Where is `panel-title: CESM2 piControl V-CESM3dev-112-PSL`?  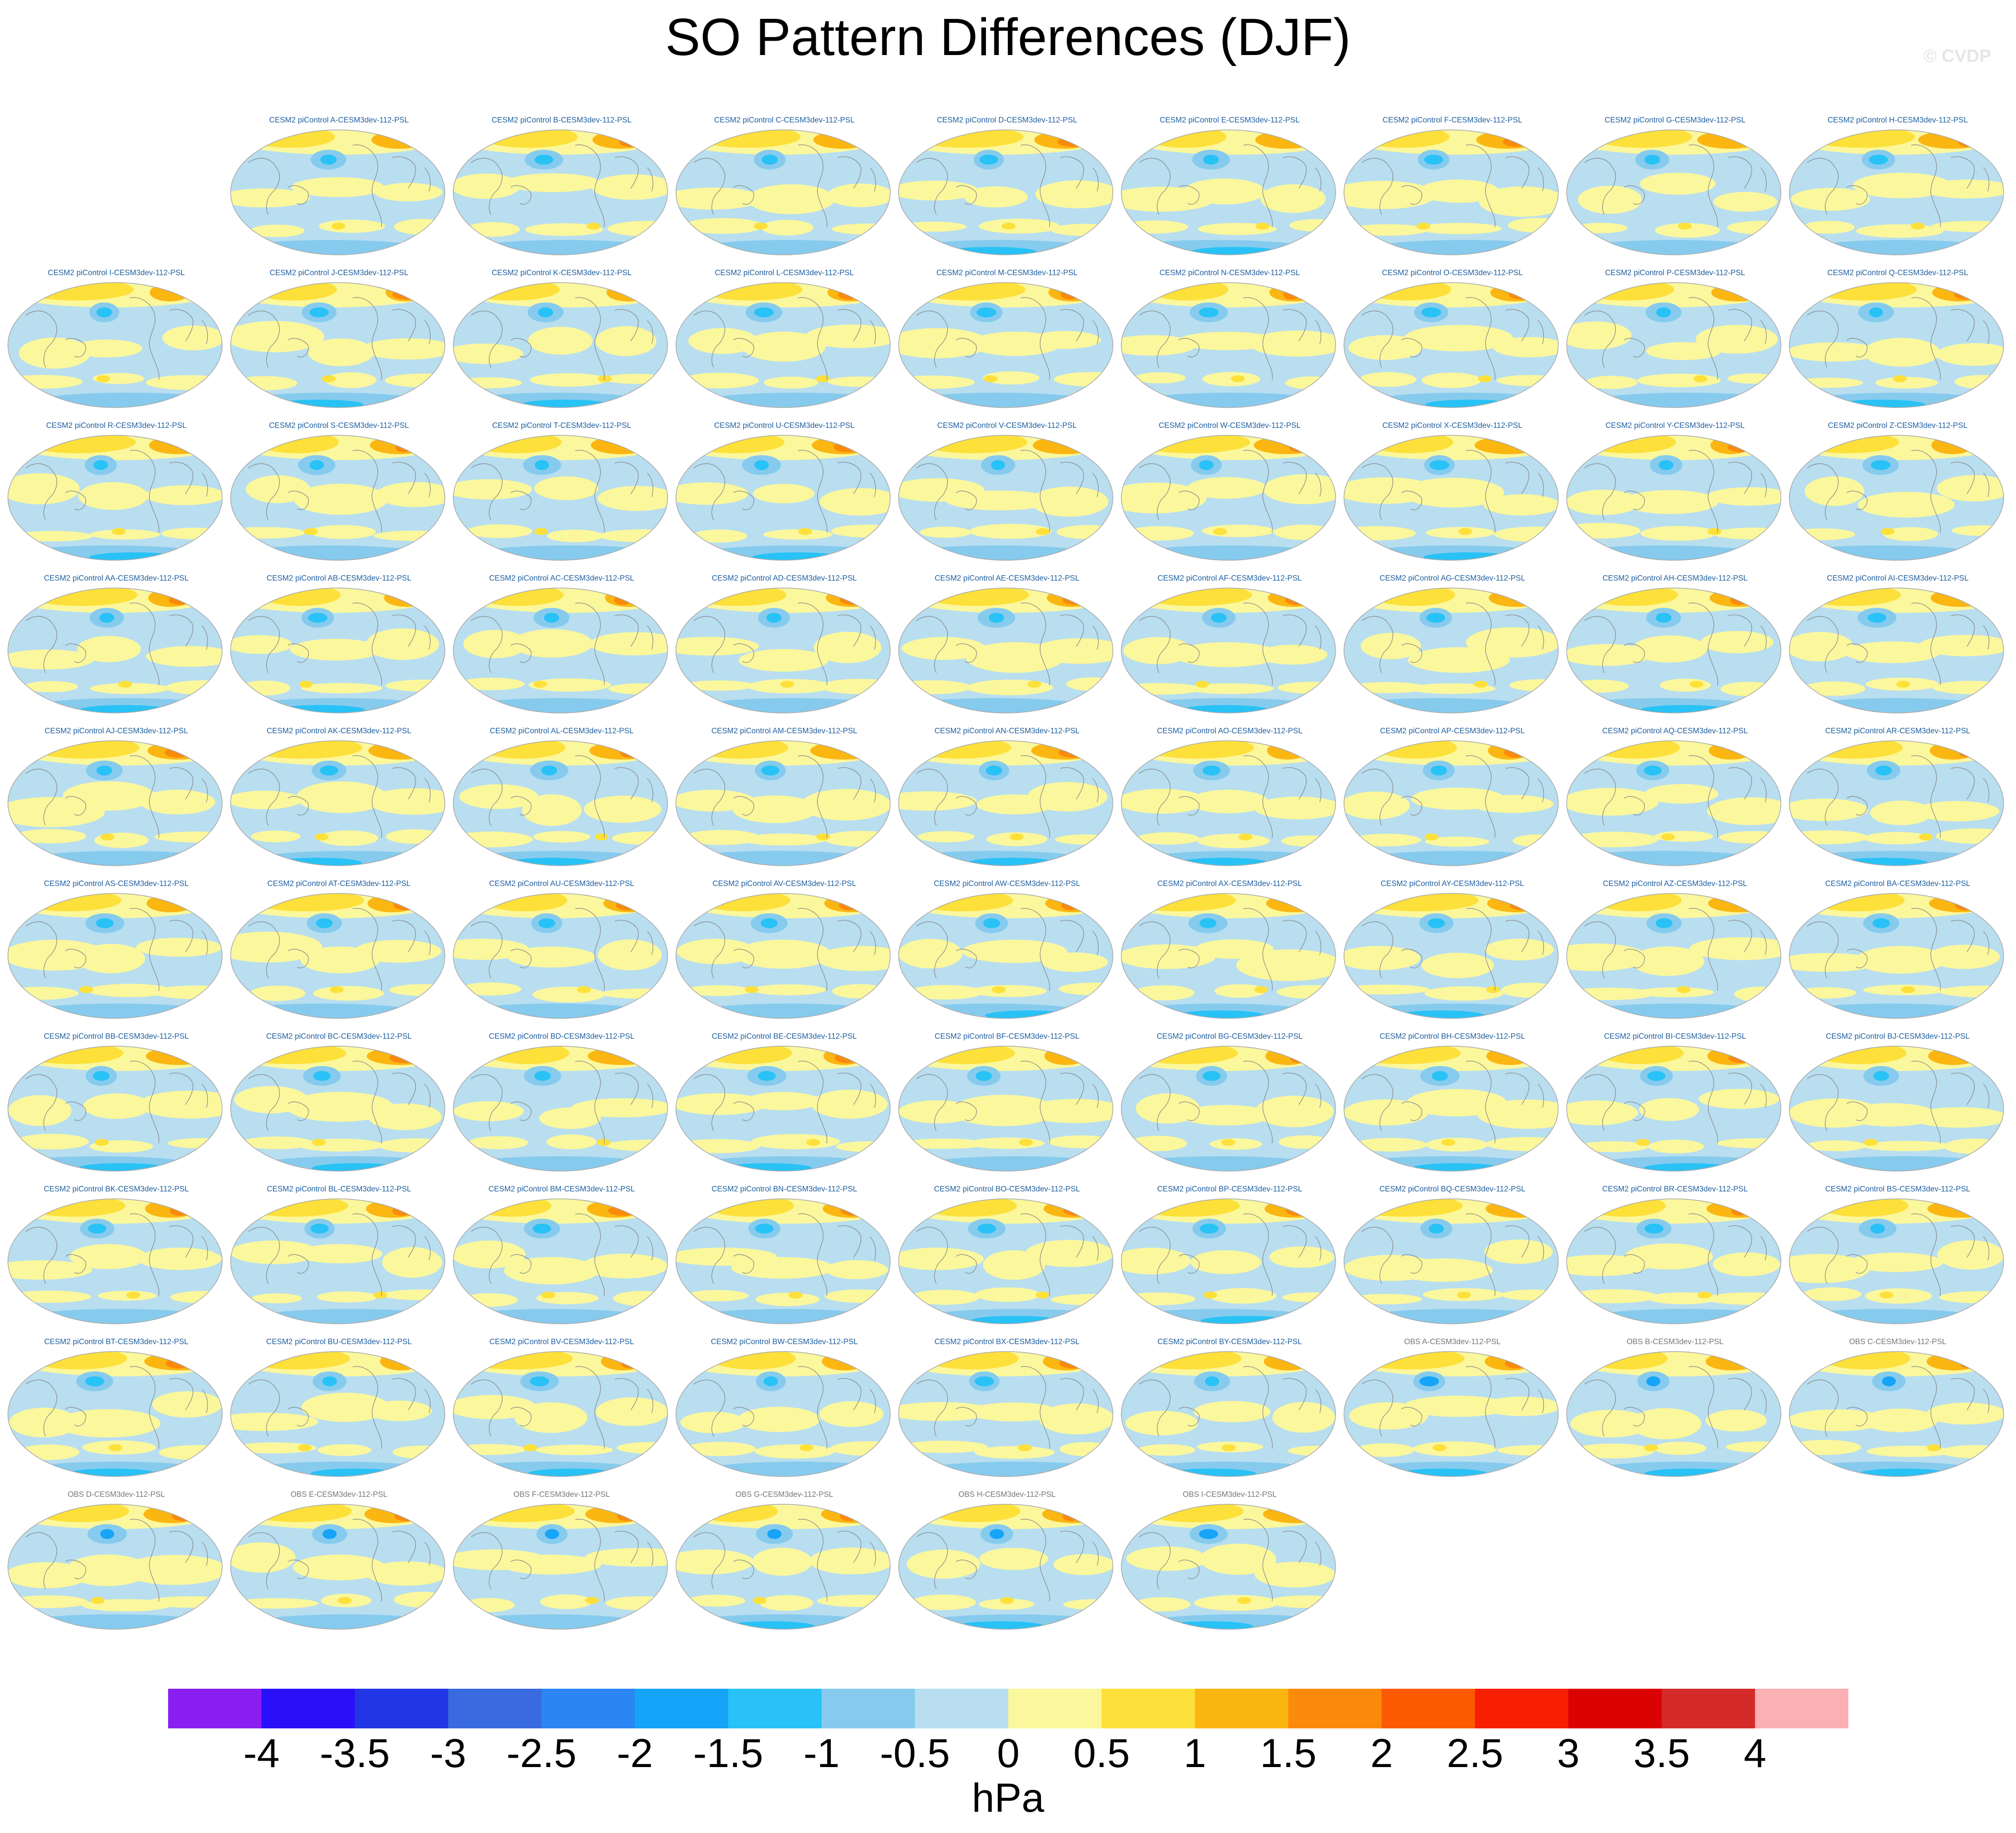
panel-title: CESM2 piControl V-CESM3dev-112-PSL is located at coordinates (1007, 425).